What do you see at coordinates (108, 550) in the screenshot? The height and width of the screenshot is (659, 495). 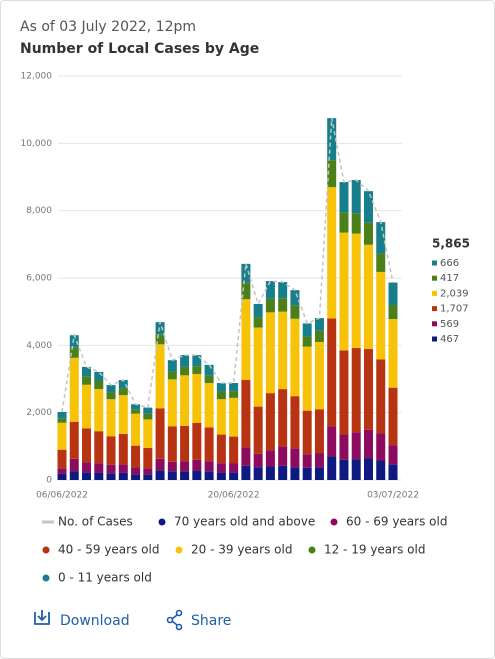 I see `legend-label: 40 - 59 years old` at bounding box center [108, 550].